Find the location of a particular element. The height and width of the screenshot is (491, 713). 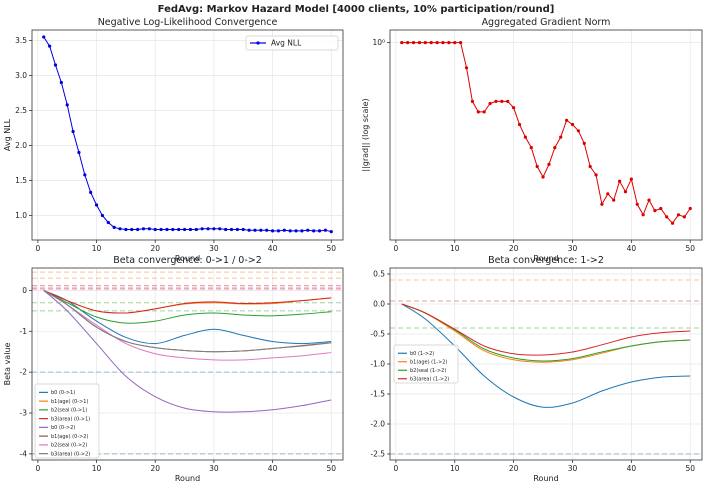

legend-label: Avg NLL is located at coordinates (286, 43).